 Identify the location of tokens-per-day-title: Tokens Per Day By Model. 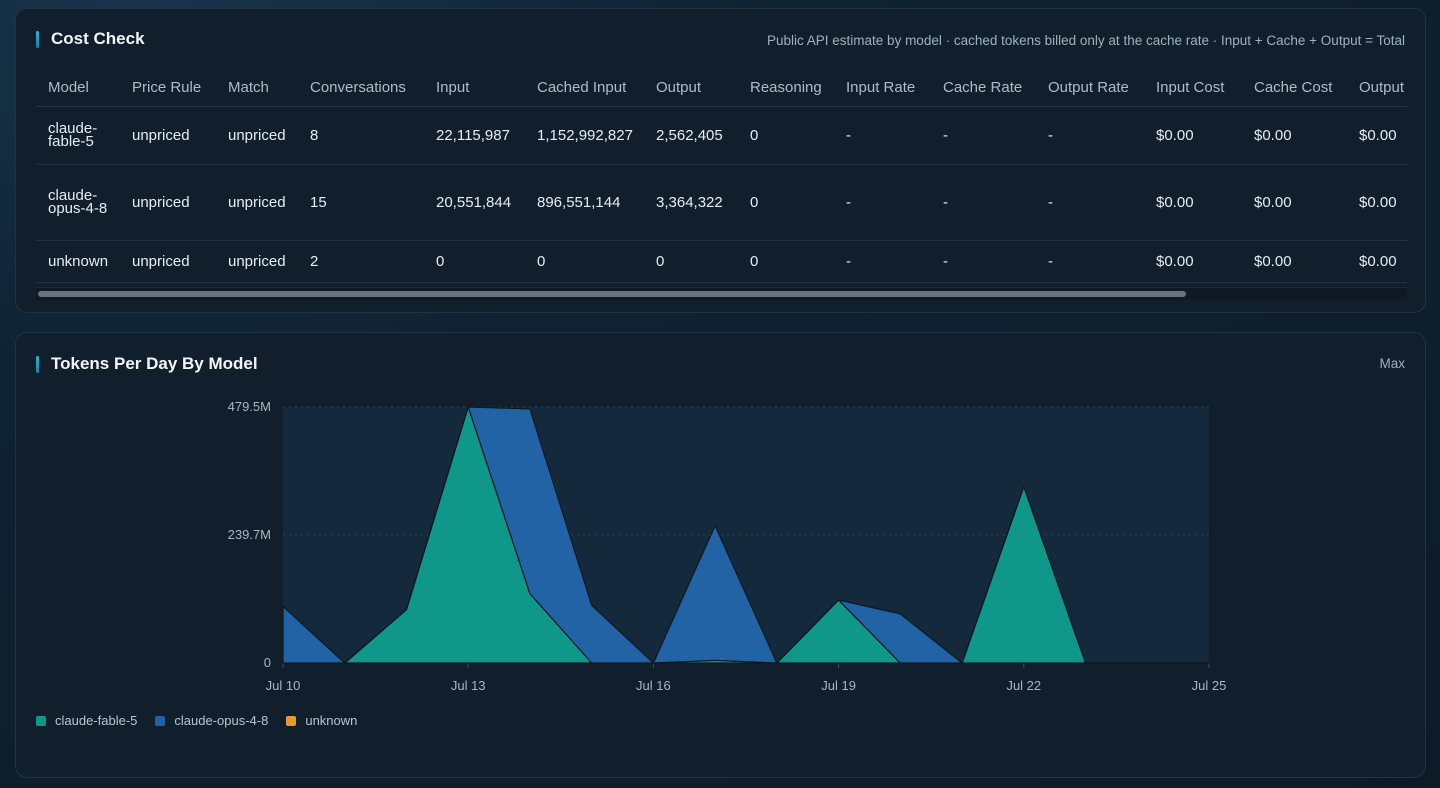
(147, 364).